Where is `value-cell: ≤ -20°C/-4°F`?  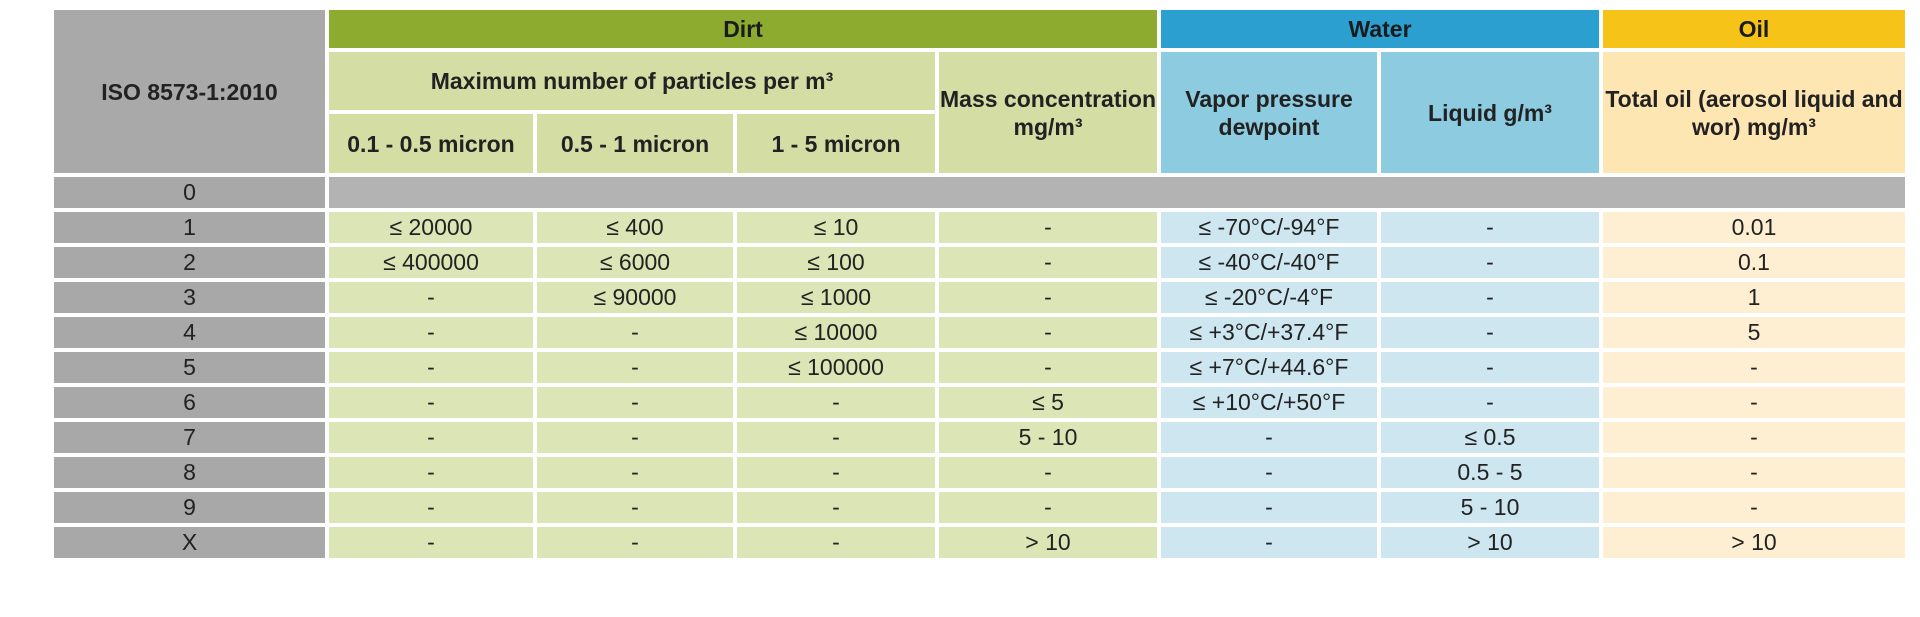 value-cell: ≤ -20°C/-4°F is located at coordinates (1269, 297).